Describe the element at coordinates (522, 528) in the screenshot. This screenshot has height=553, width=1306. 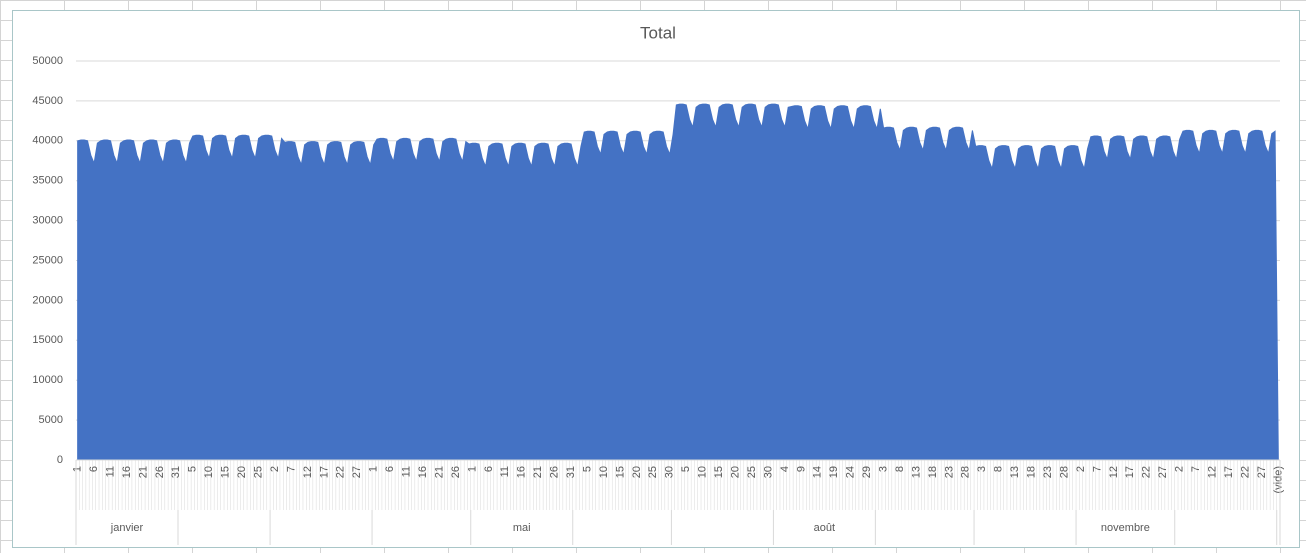
I see `month-label: mai` at that location.